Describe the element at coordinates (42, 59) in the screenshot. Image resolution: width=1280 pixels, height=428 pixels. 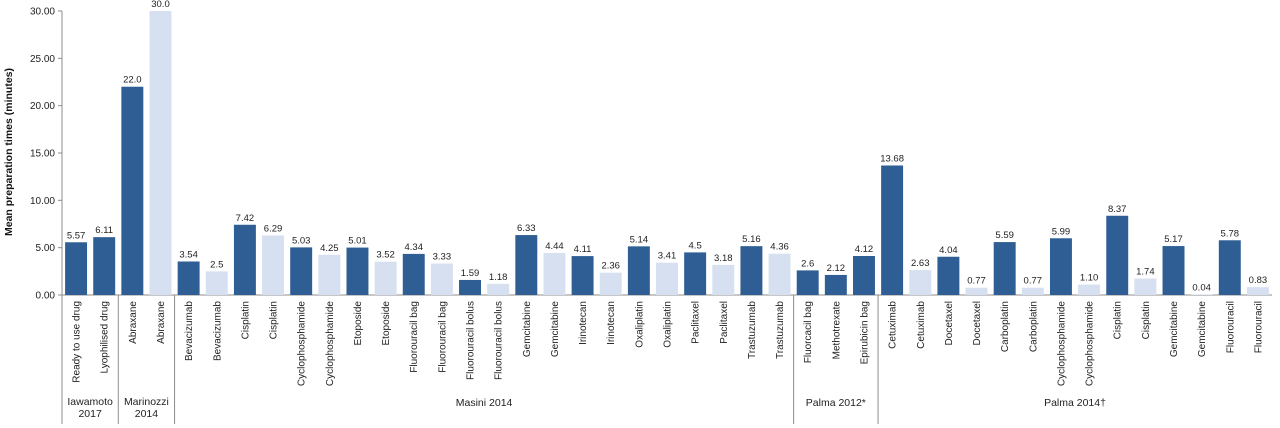
I see `y-tick-label: 25.00` at that location.